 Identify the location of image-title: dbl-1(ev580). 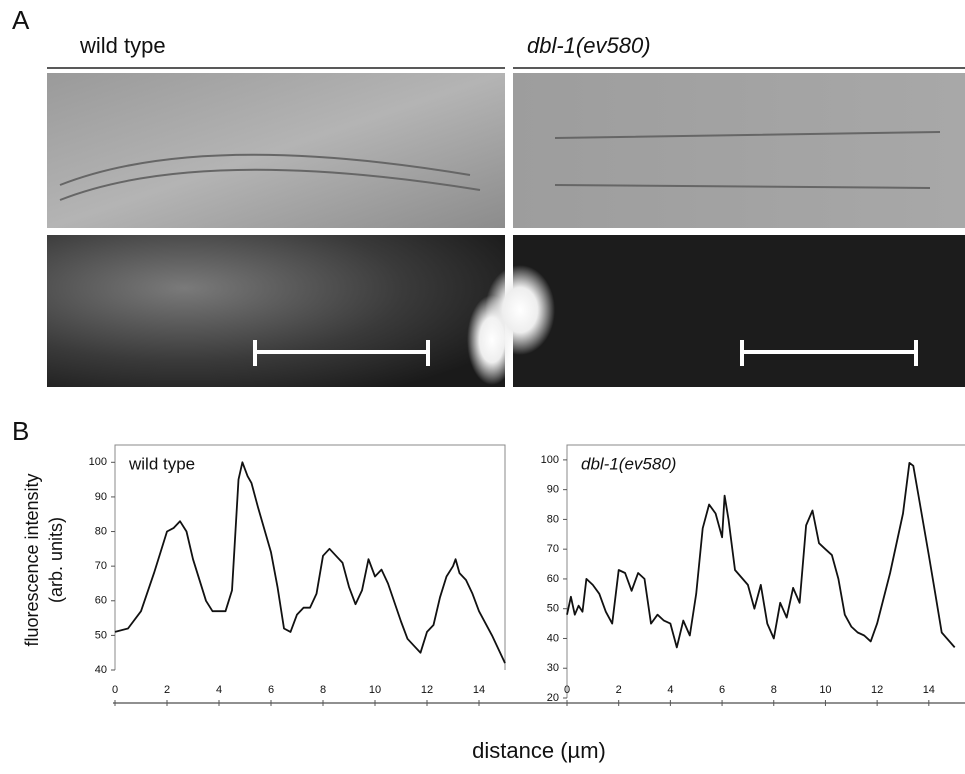
(589, 45).